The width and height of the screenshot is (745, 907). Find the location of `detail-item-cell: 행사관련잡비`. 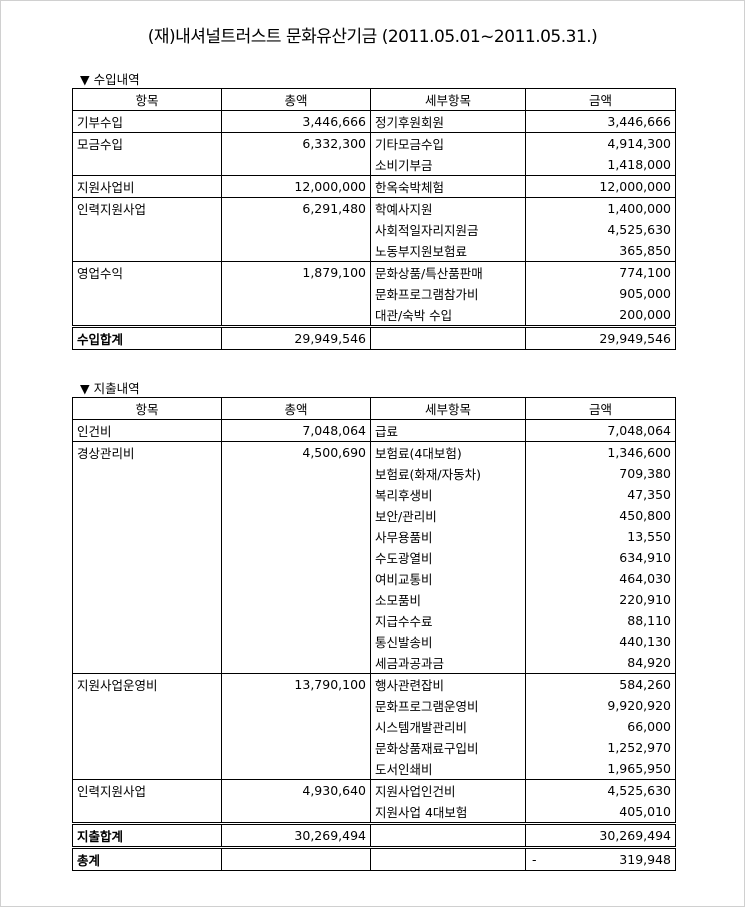

detail-item-cell: 행사관련잡비 is located at coordinates (448, 684).